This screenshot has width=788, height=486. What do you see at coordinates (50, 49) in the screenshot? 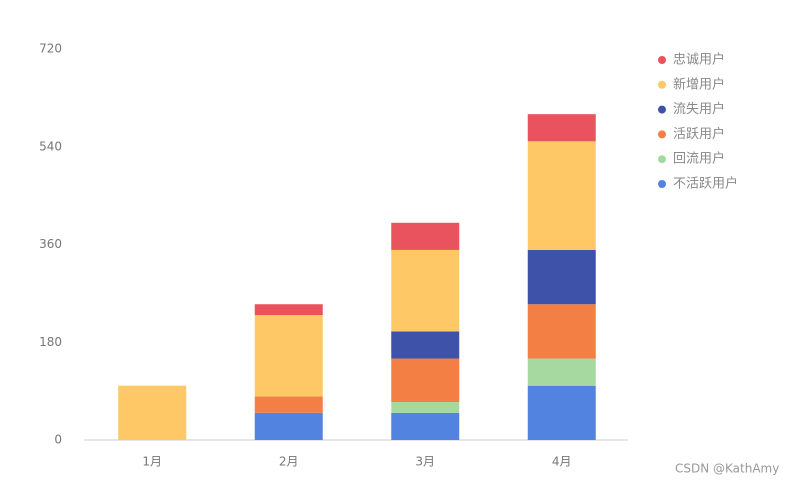
I see `y-tick-label: 720` at bounding box center [50, 49].